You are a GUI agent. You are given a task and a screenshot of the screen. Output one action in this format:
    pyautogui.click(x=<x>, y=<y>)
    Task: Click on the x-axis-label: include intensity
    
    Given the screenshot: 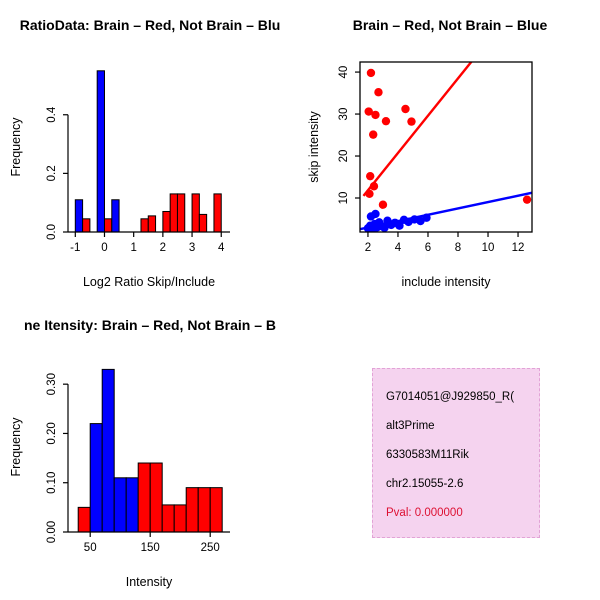 What is the action you would take?
    pyautogui.click(x=447, y=282)
    